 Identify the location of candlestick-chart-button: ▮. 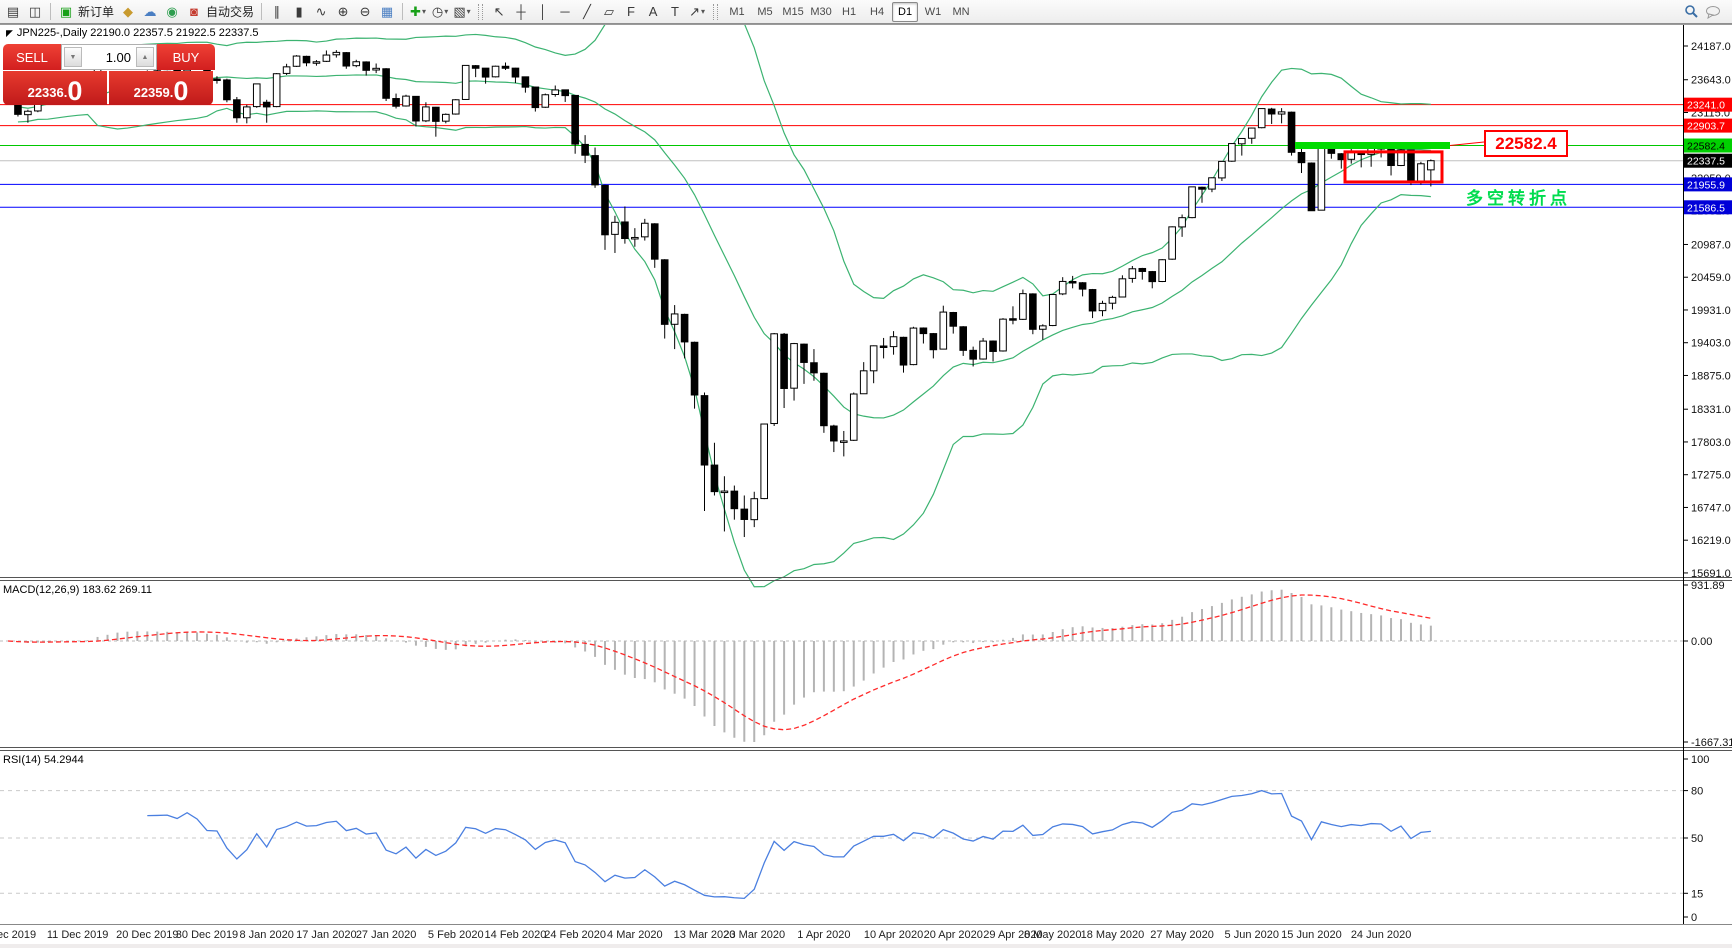
(299, 11).